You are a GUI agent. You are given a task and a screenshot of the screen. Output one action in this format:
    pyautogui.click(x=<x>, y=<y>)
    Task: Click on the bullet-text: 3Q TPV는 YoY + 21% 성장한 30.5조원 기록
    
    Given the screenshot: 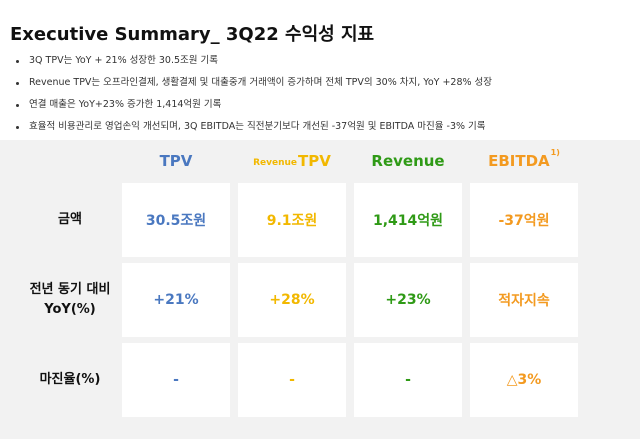 What is the action you would take?
    pyautogui.click(x=123, y=60)
    